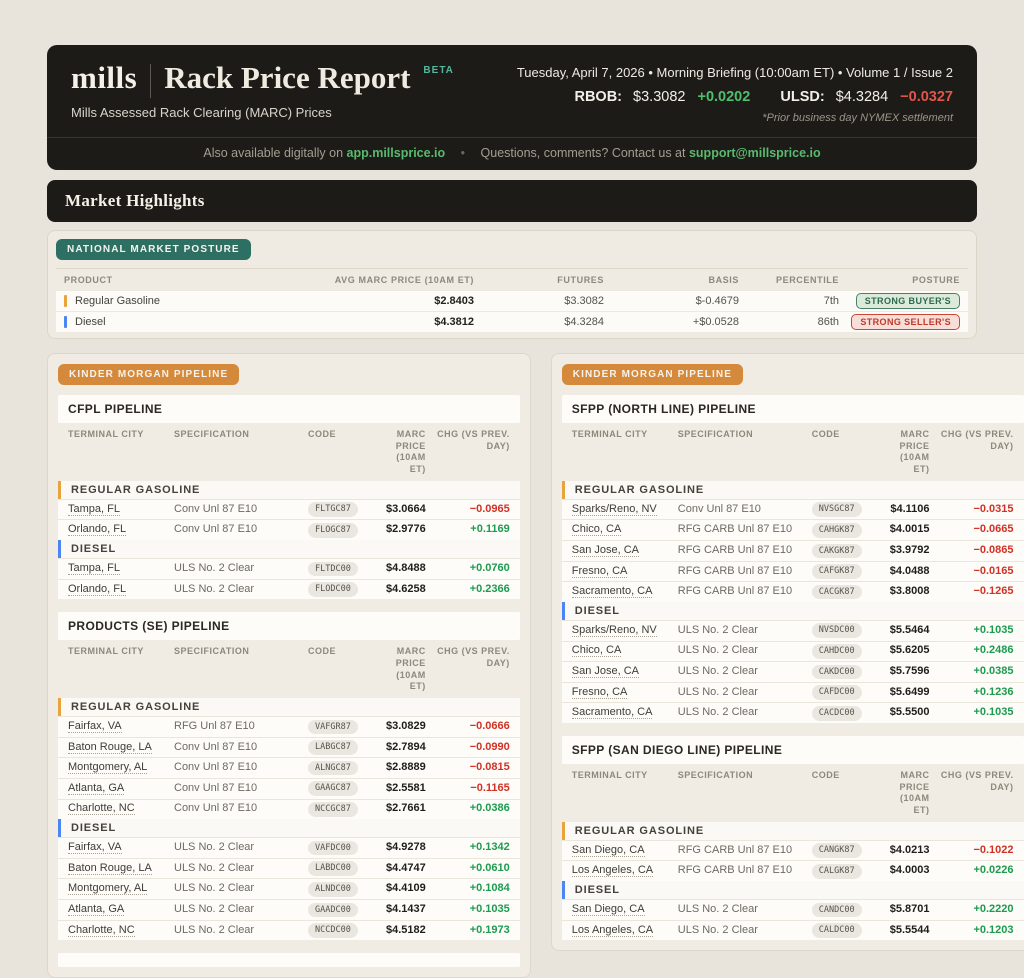 The image size is (1024, 978). Describe the element at coordinates (289, 828) in the screenshot. I see `product-group-header: DIESEL` at that location.